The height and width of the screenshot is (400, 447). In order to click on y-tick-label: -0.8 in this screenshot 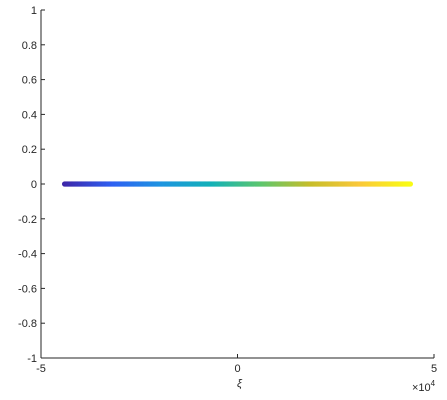, I will do `click(27, 324)`.